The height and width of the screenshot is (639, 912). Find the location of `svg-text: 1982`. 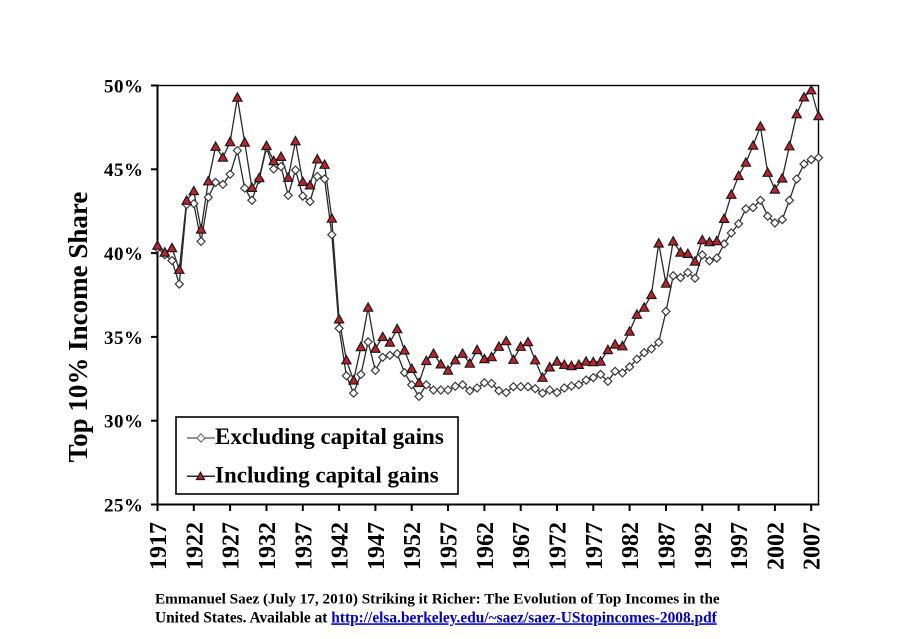

svg-text: 1982 is located at coordinates (631, 546).